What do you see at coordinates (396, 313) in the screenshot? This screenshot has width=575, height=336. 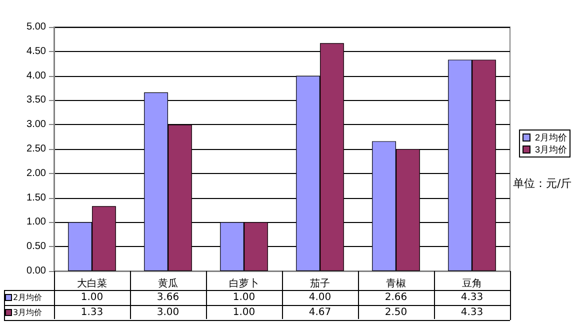 I see `data-label: 2.50` at bounding box center [396, 313].